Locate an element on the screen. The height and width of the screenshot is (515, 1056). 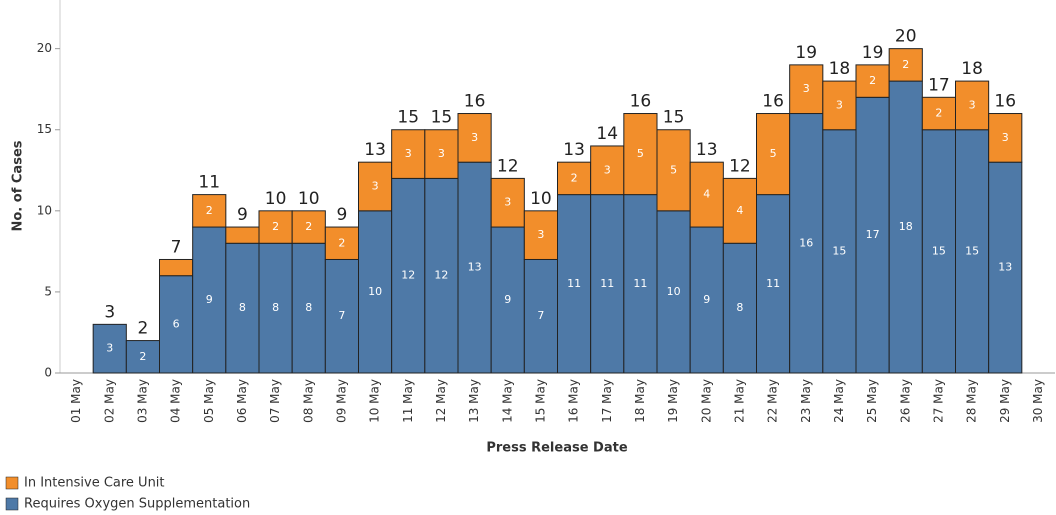
segment-label: 11 is located at coordinates (607, 283).